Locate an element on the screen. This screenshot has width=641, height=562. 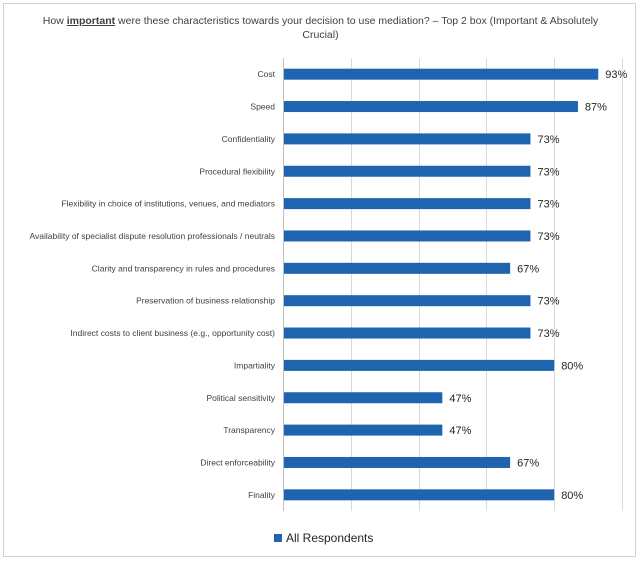
category-label: Transparency is located at coordinates (249, 430).